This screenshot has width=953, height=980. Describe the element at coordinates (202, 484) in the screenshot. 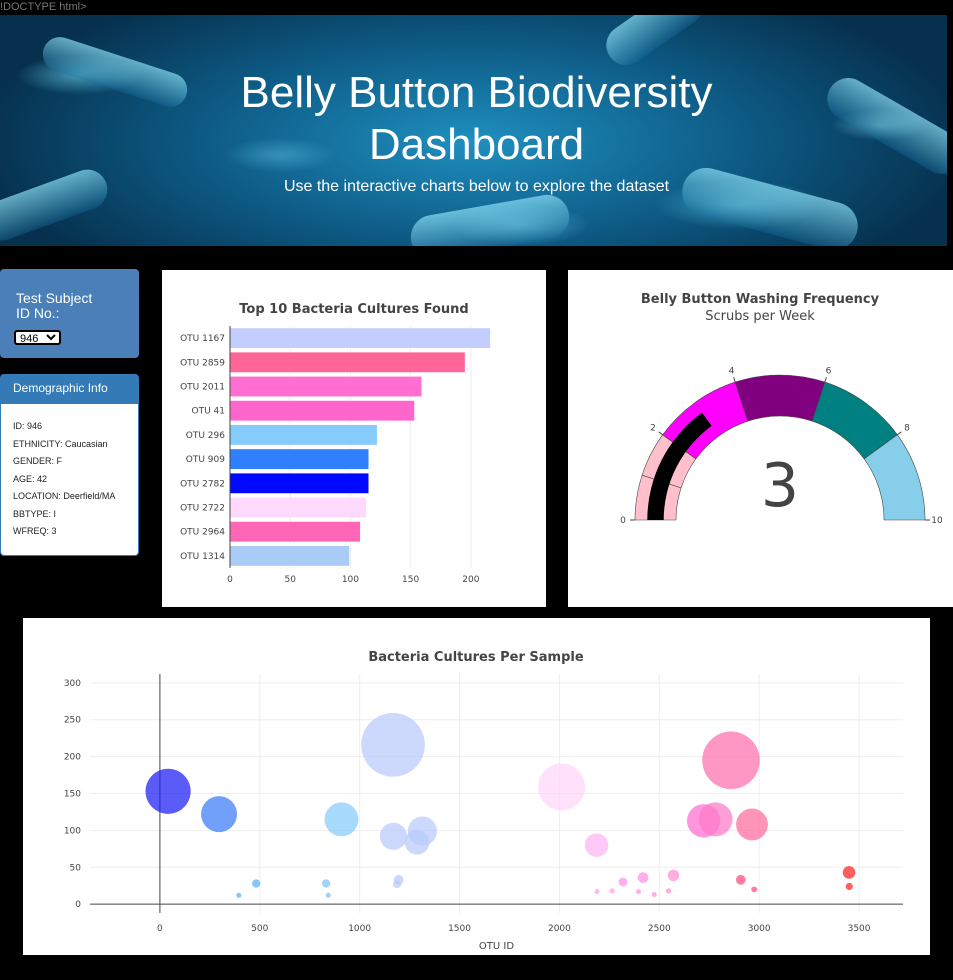

I see `y-tick-label: OTU 2782` at that location.